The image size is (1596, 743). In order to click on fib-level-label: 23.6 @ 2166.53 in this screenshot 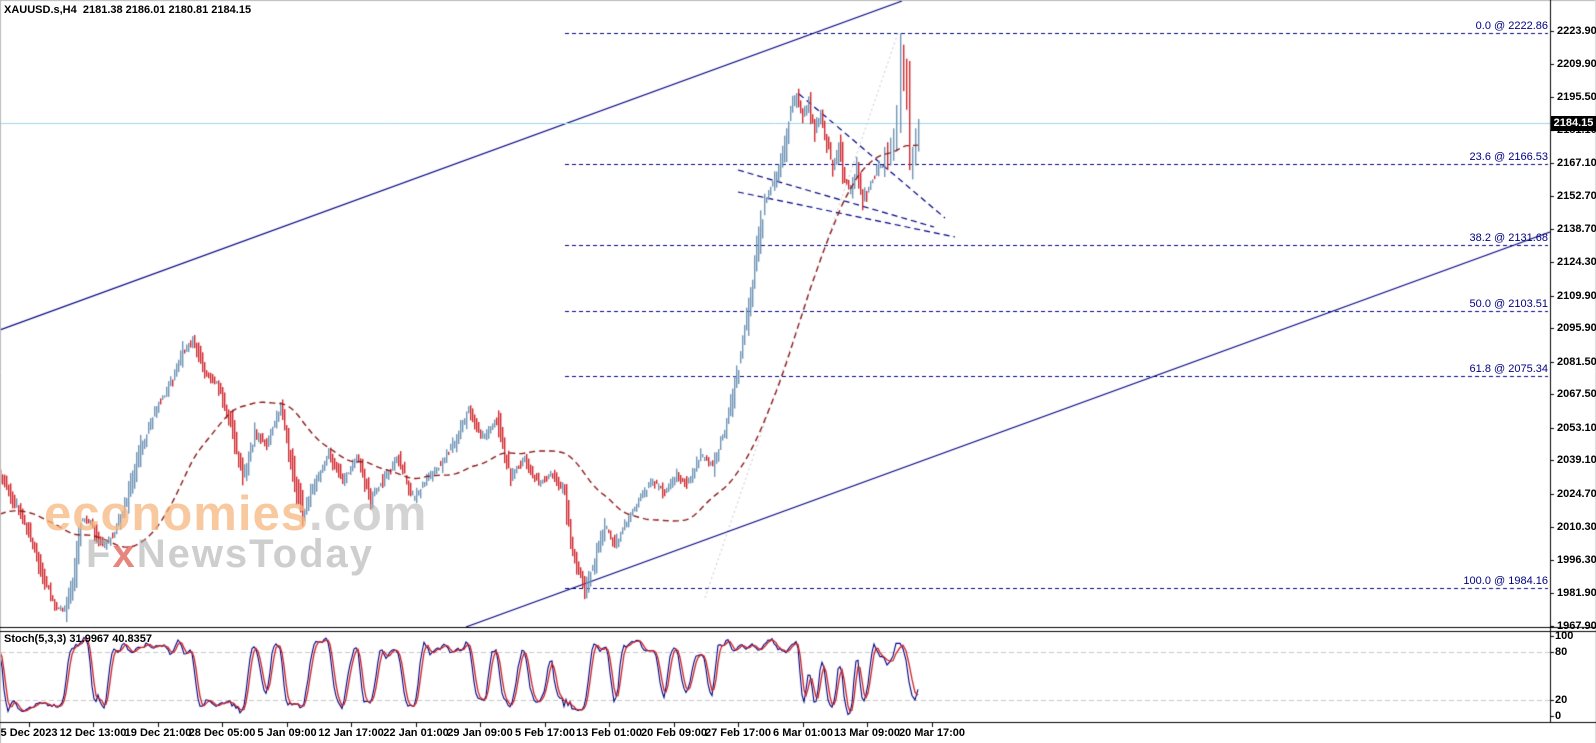, I will do `click(1508, 157)`.